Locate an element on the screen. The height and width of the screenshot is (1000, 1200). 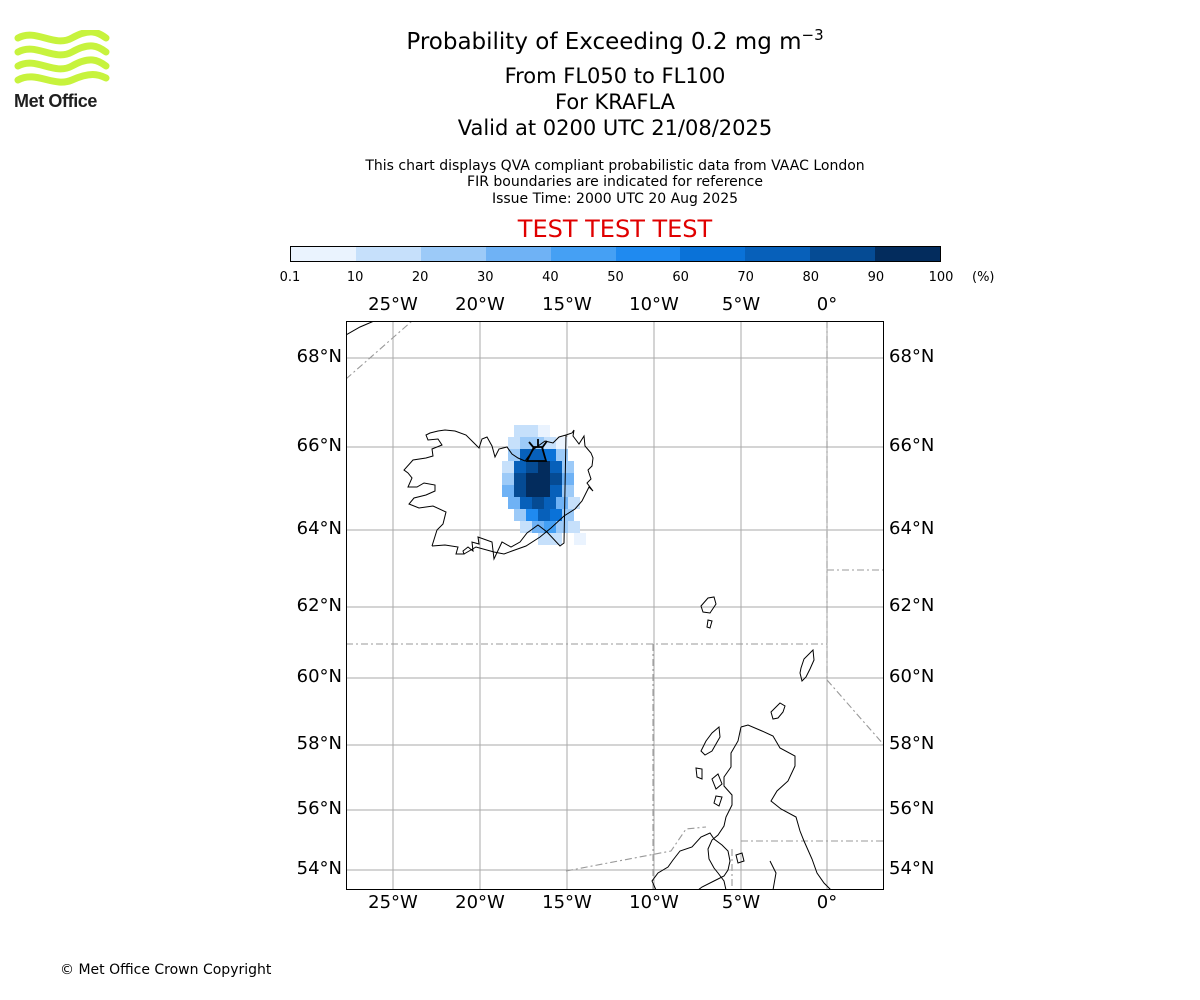
colorbar-tick-label: 80 is located at coordinates (811, 277).